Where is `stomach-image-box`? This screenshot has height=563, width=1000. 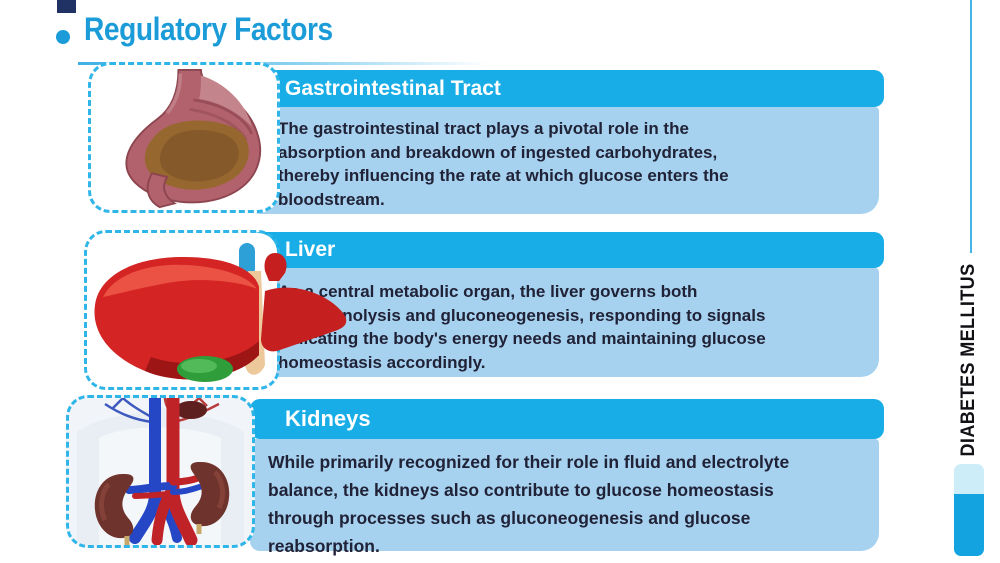 stomach-image-box is located at coordinates (184, 137).